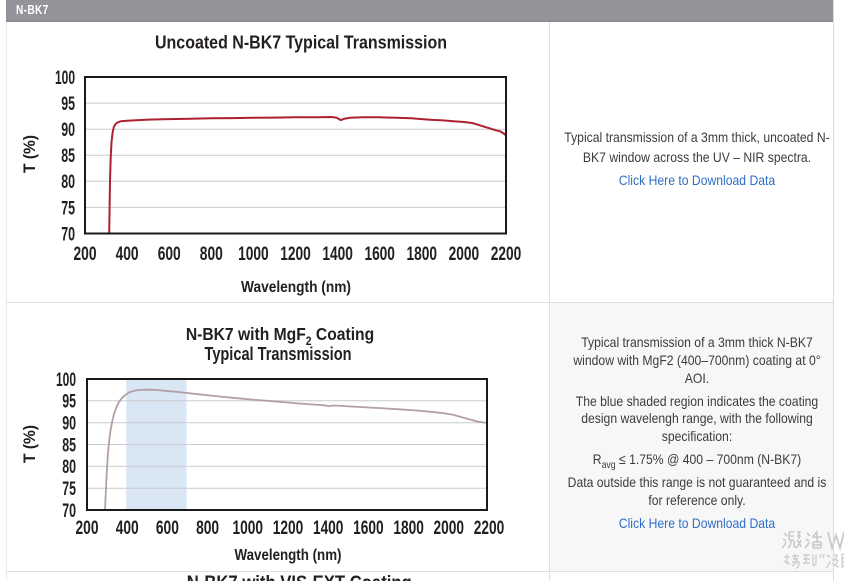 This screenshot has height=581, width=844. What do you see at coordinates (278, 354) in the screenshot?
I see `svg-text: Typical Transmission` at bounding box center [278, 354].